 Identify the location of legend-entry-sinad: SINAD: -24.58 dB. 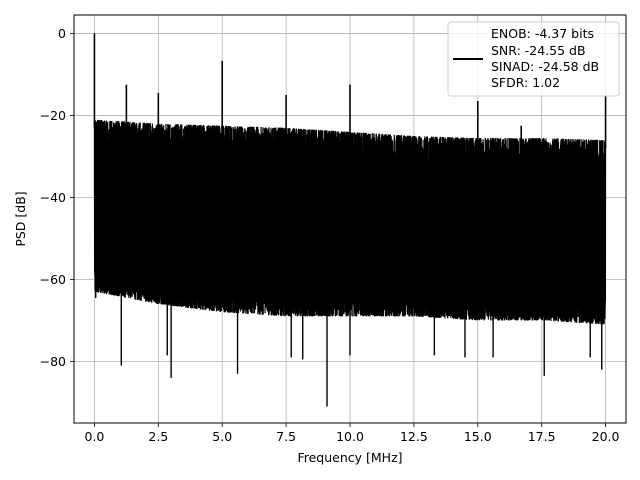
(545, 66).